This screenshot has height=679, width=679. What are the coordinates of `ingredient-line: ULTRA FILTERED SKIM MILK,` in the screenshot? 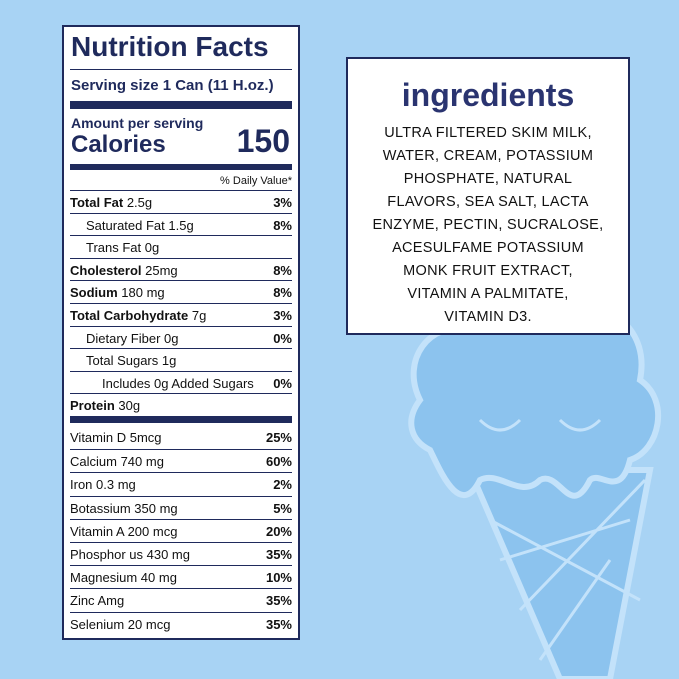 It's located at (488, 133).